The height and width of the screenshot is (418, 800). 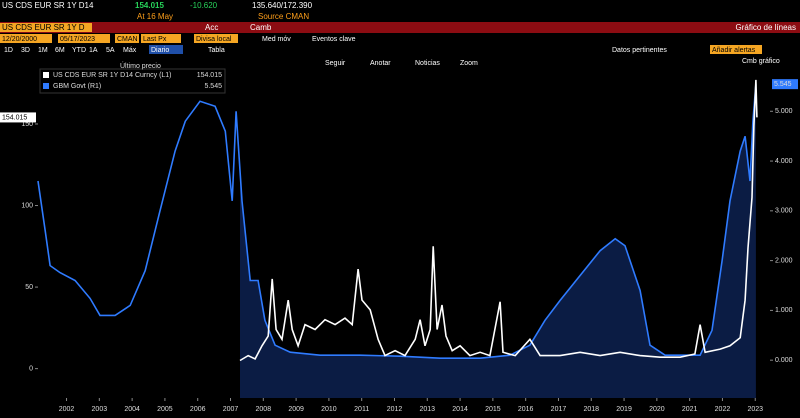 What do you see at coordinates (48, 5) in the screenshot?
I see `ticker: US CDS EUR SR 1Y D14` at bounding box center [48, 5].